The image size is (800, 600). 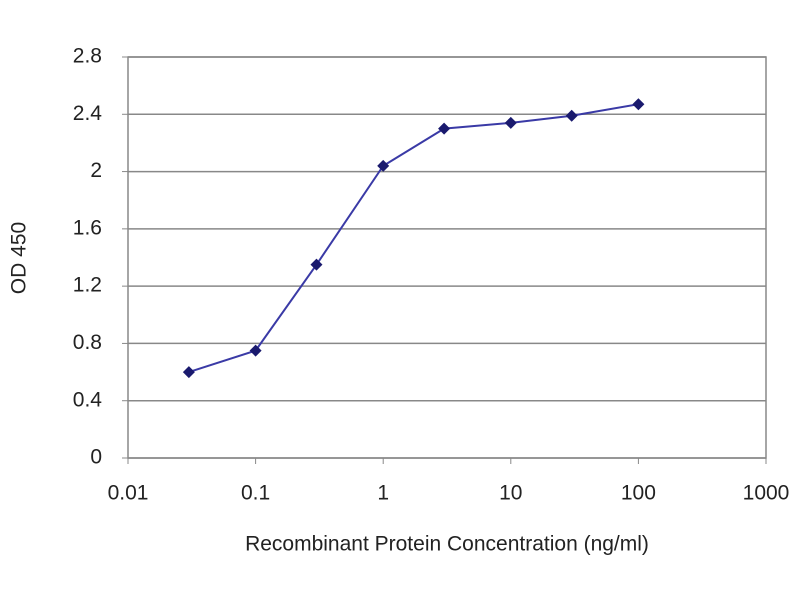 What do you see at coordinates (87, 227) in the screenshot?
I see `y-tick-label: 1.6` at bounding box center [87, 227].